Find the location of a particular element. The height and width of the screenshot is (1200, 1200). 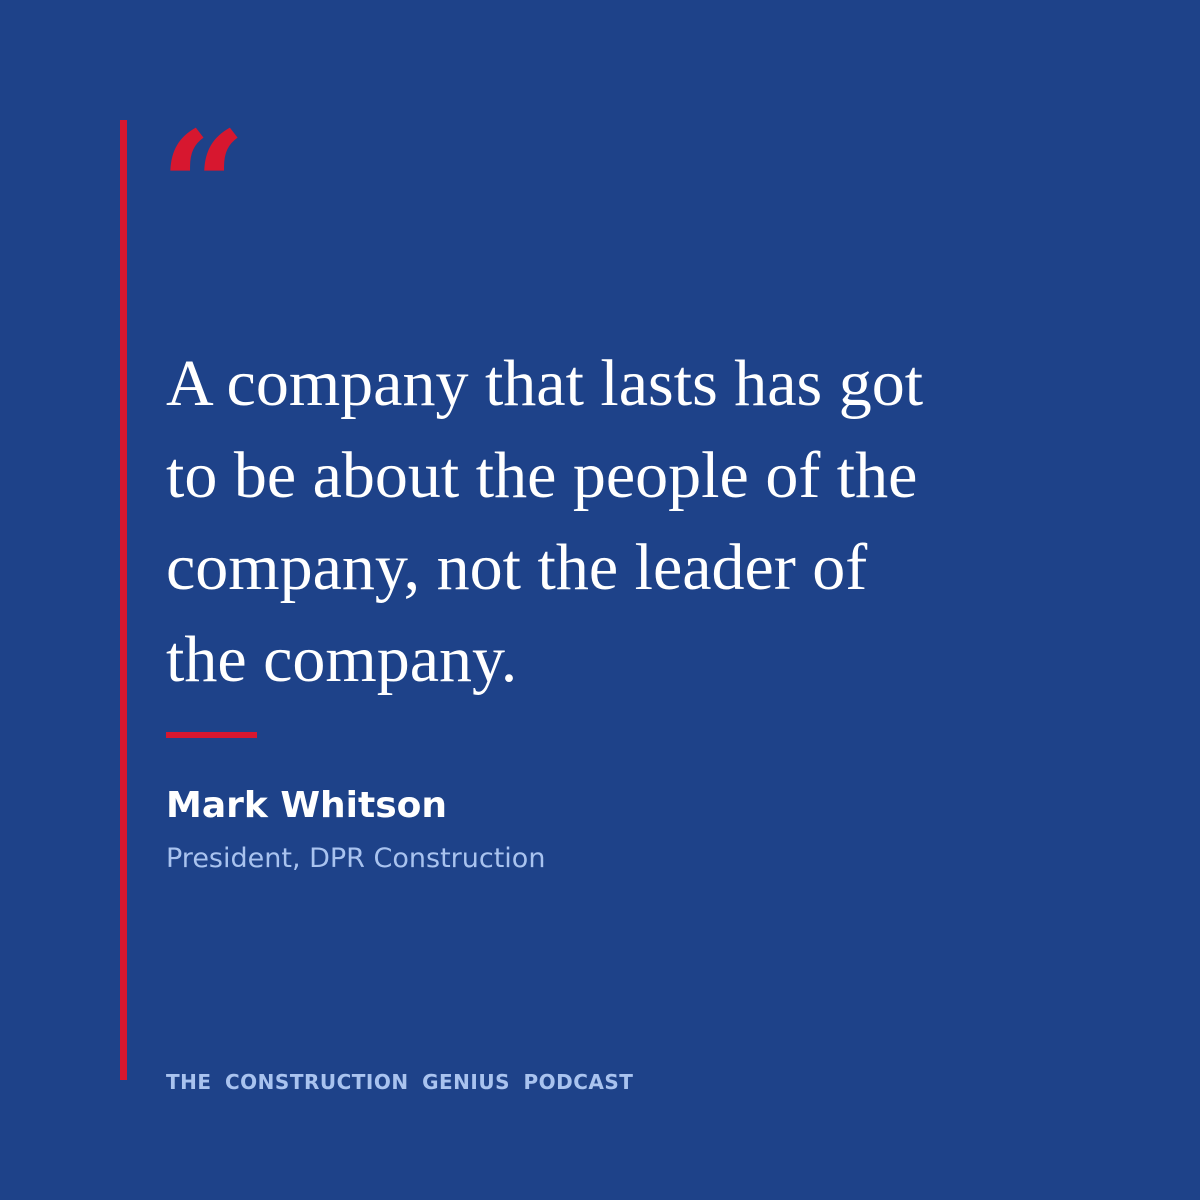

quote-line: company, not the leader of is located at coordinates (517, 567).